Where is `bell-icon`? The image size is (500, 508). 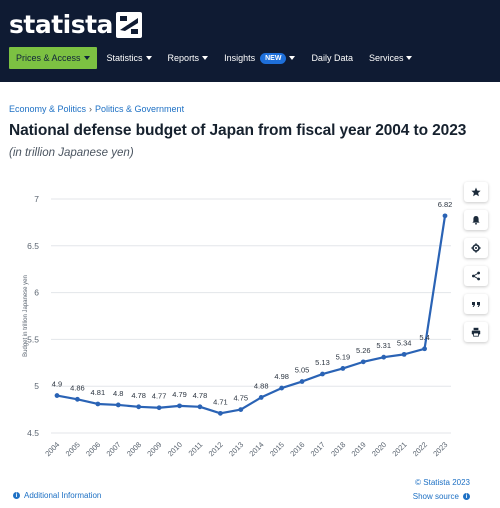
bell-icon is located at coordinates (476, 220).